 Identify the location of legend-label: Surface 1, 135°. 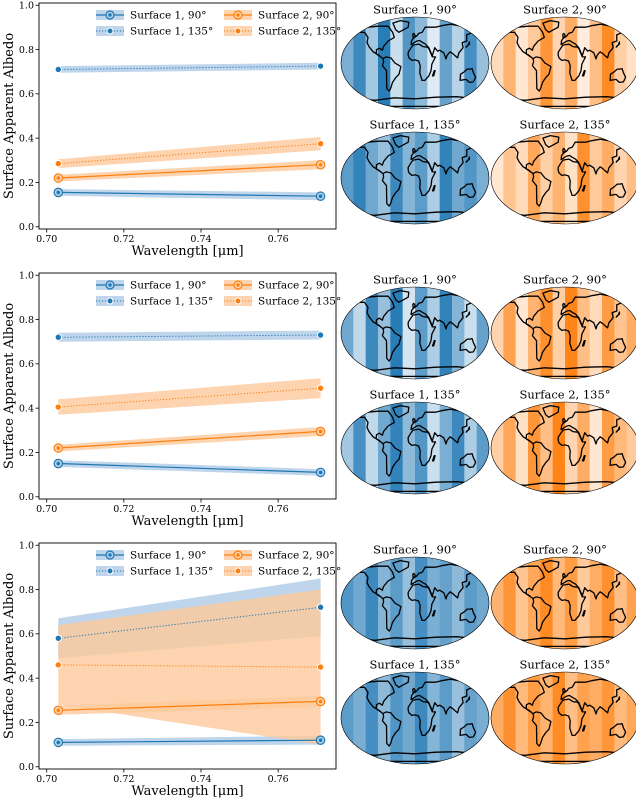
(171, 32).